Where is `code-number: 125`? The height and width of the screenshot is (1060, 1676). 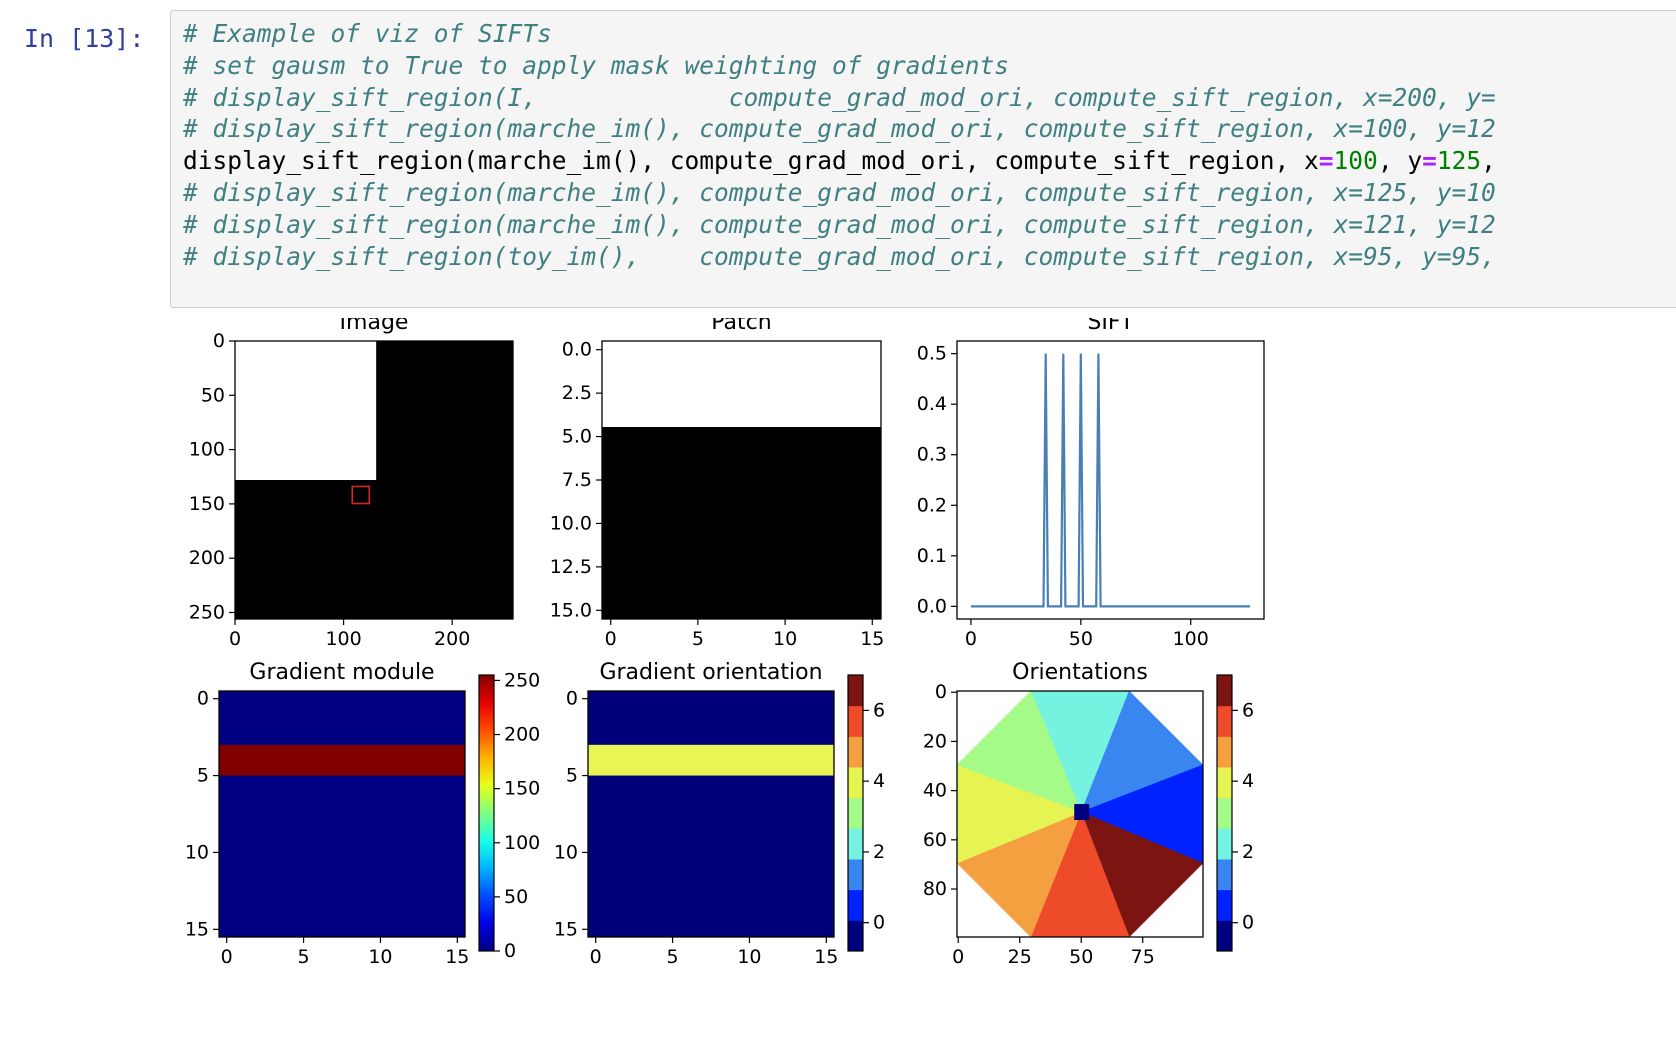 code-number: 125 is located at coordinates (1459, 161).